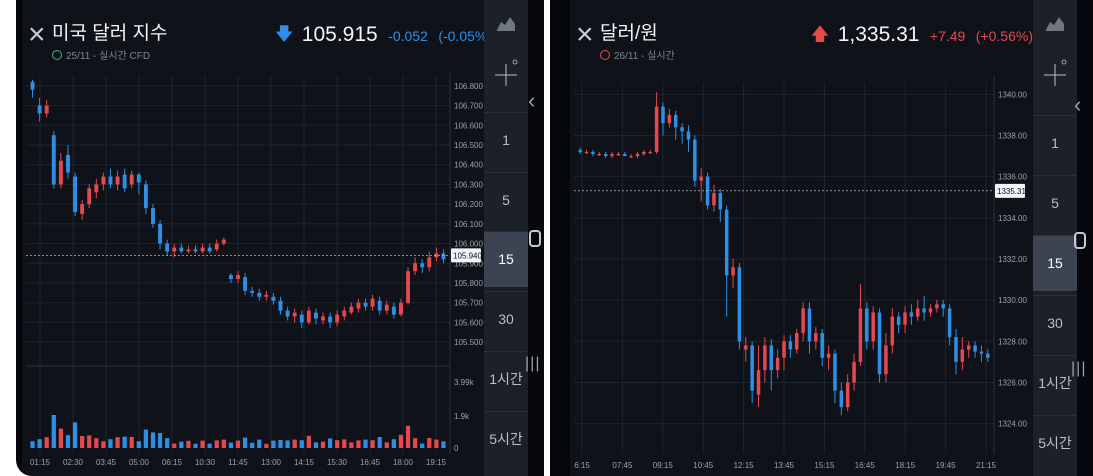 The width and height of the screenshot is (1093, 476). Describe the element at coordinates (744, 465) in the screenshot. I see `x-tick-label: 12:15` at that location.